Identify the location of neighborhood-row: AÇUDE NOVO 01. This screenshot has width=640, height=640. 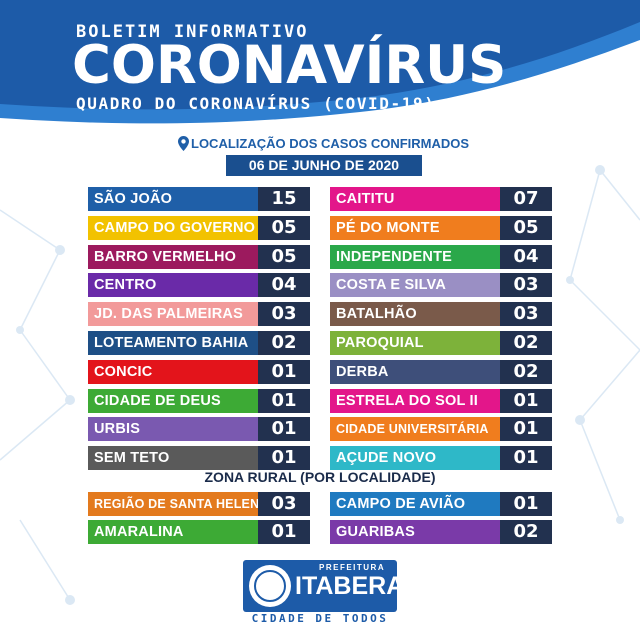
(441, 458).